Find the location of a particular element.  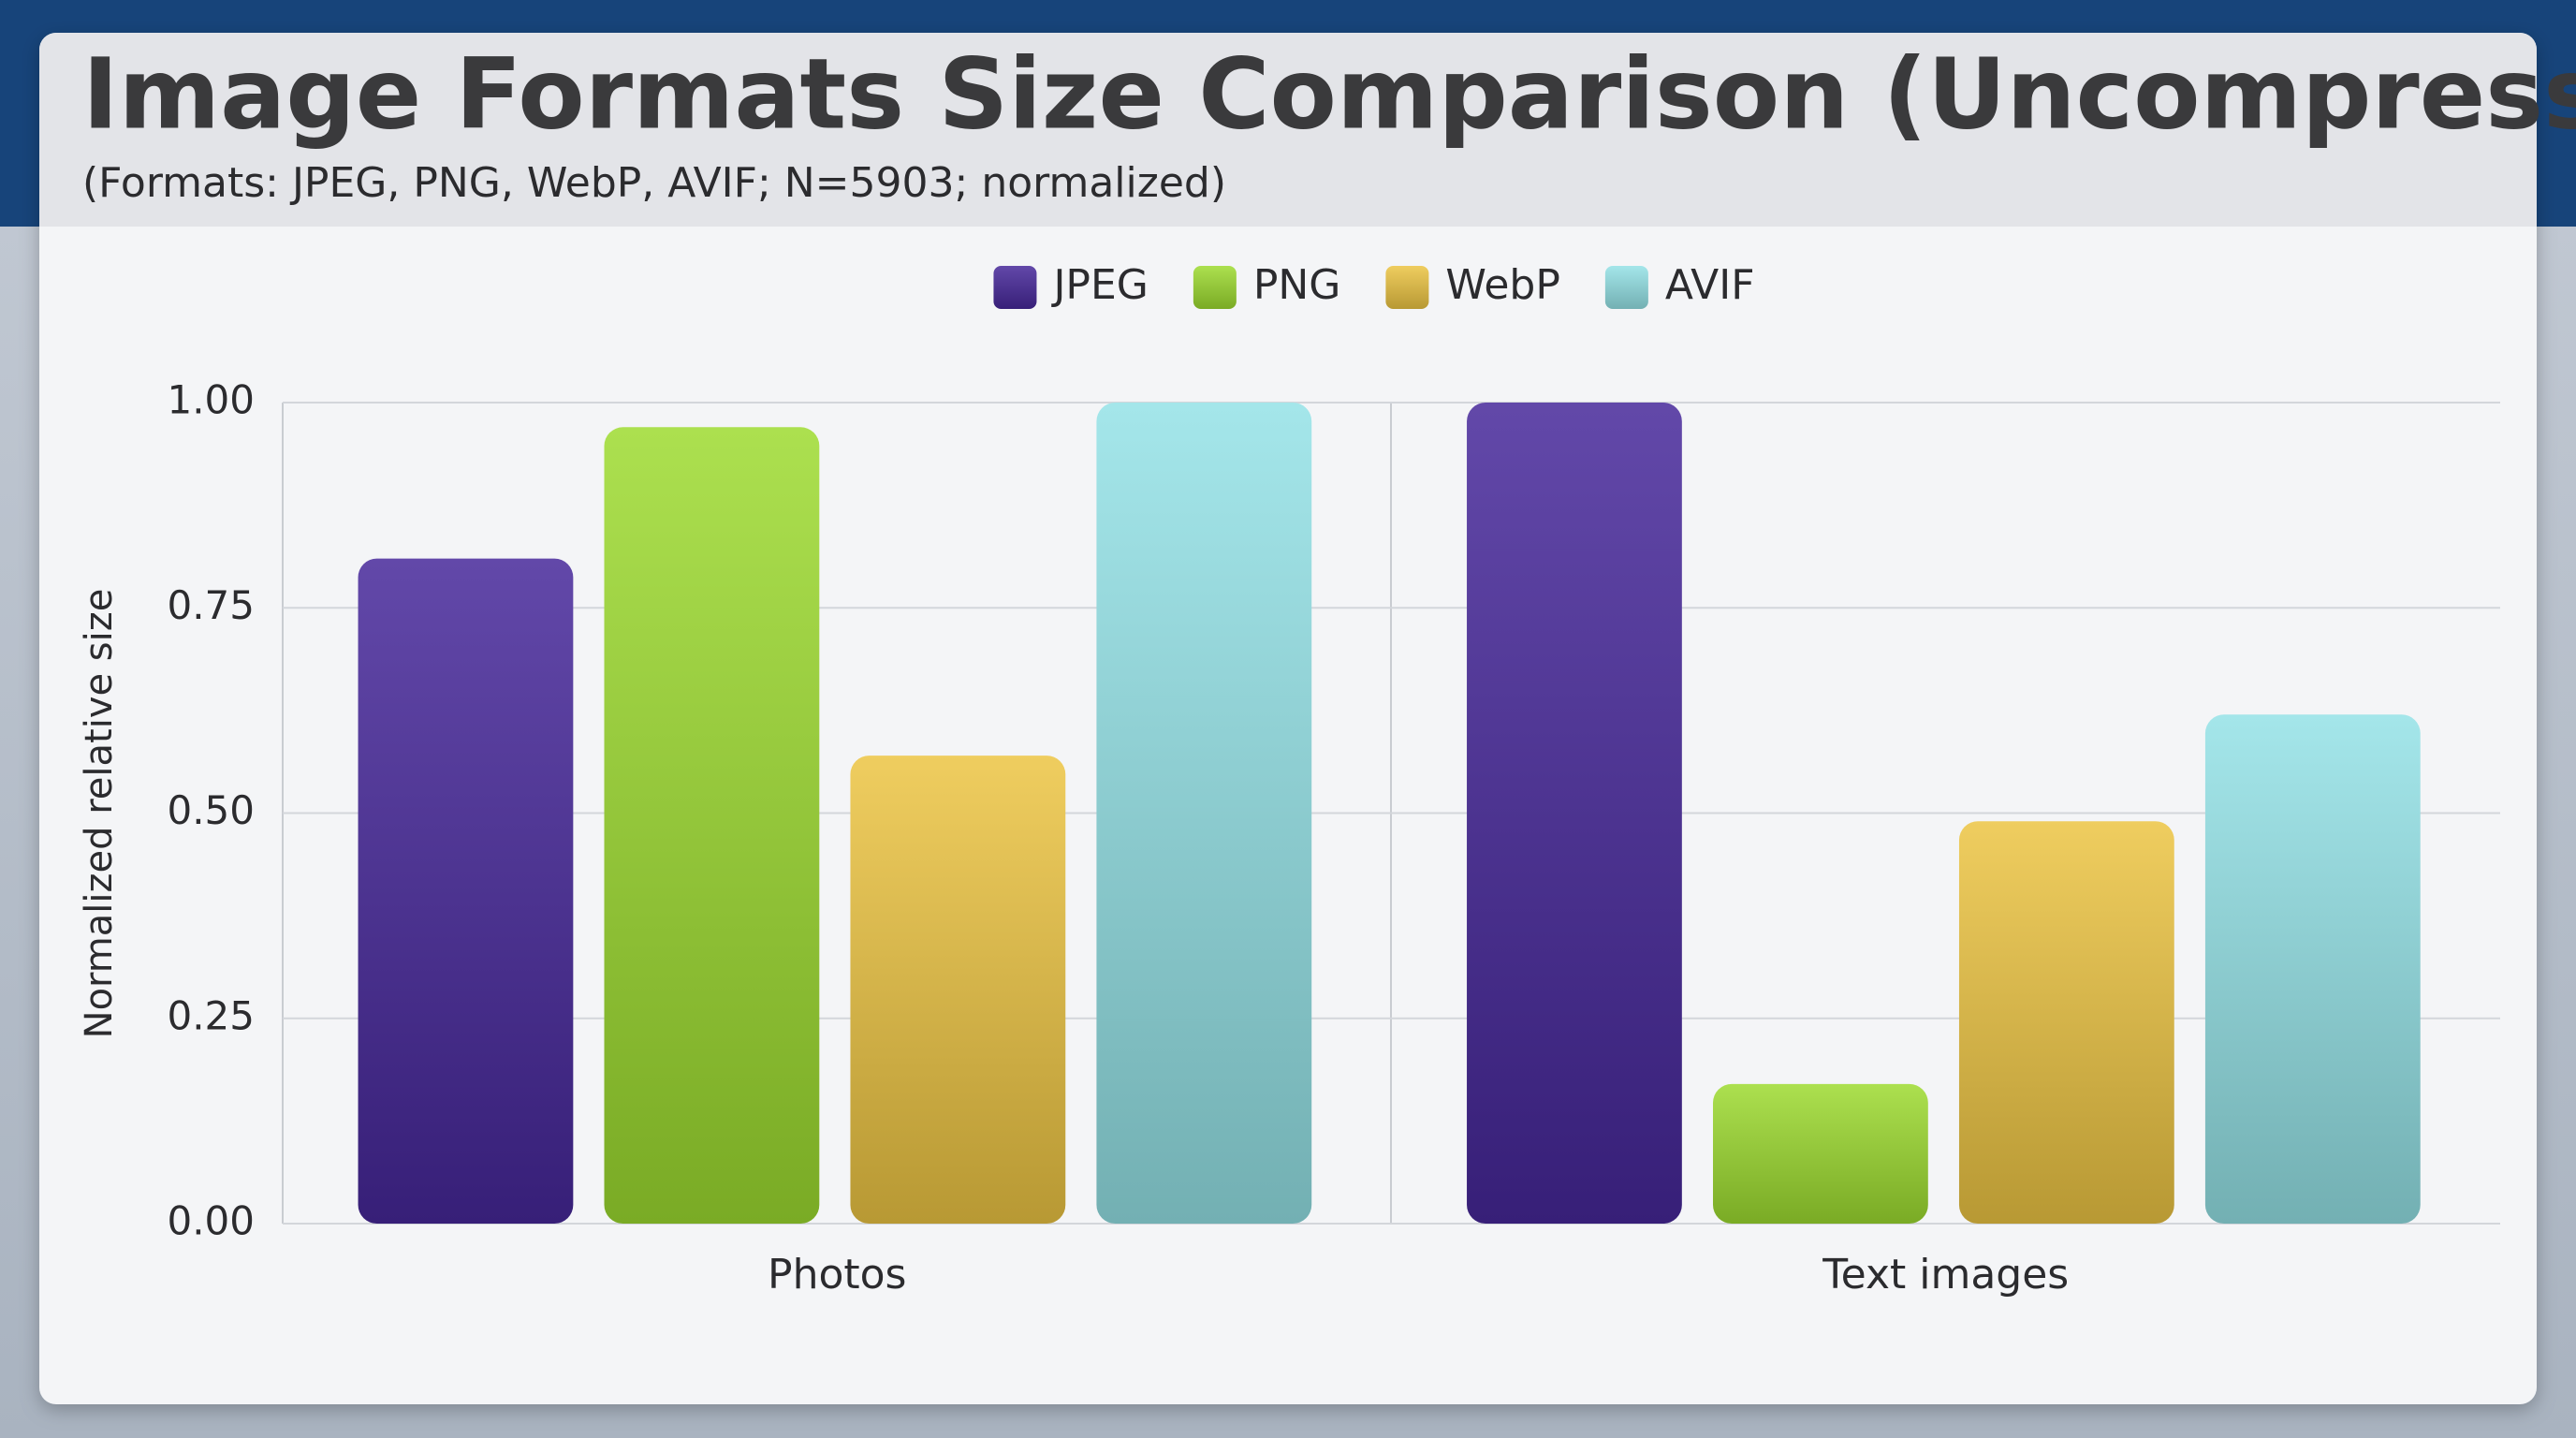

header is located at coordinates (1288, 130).